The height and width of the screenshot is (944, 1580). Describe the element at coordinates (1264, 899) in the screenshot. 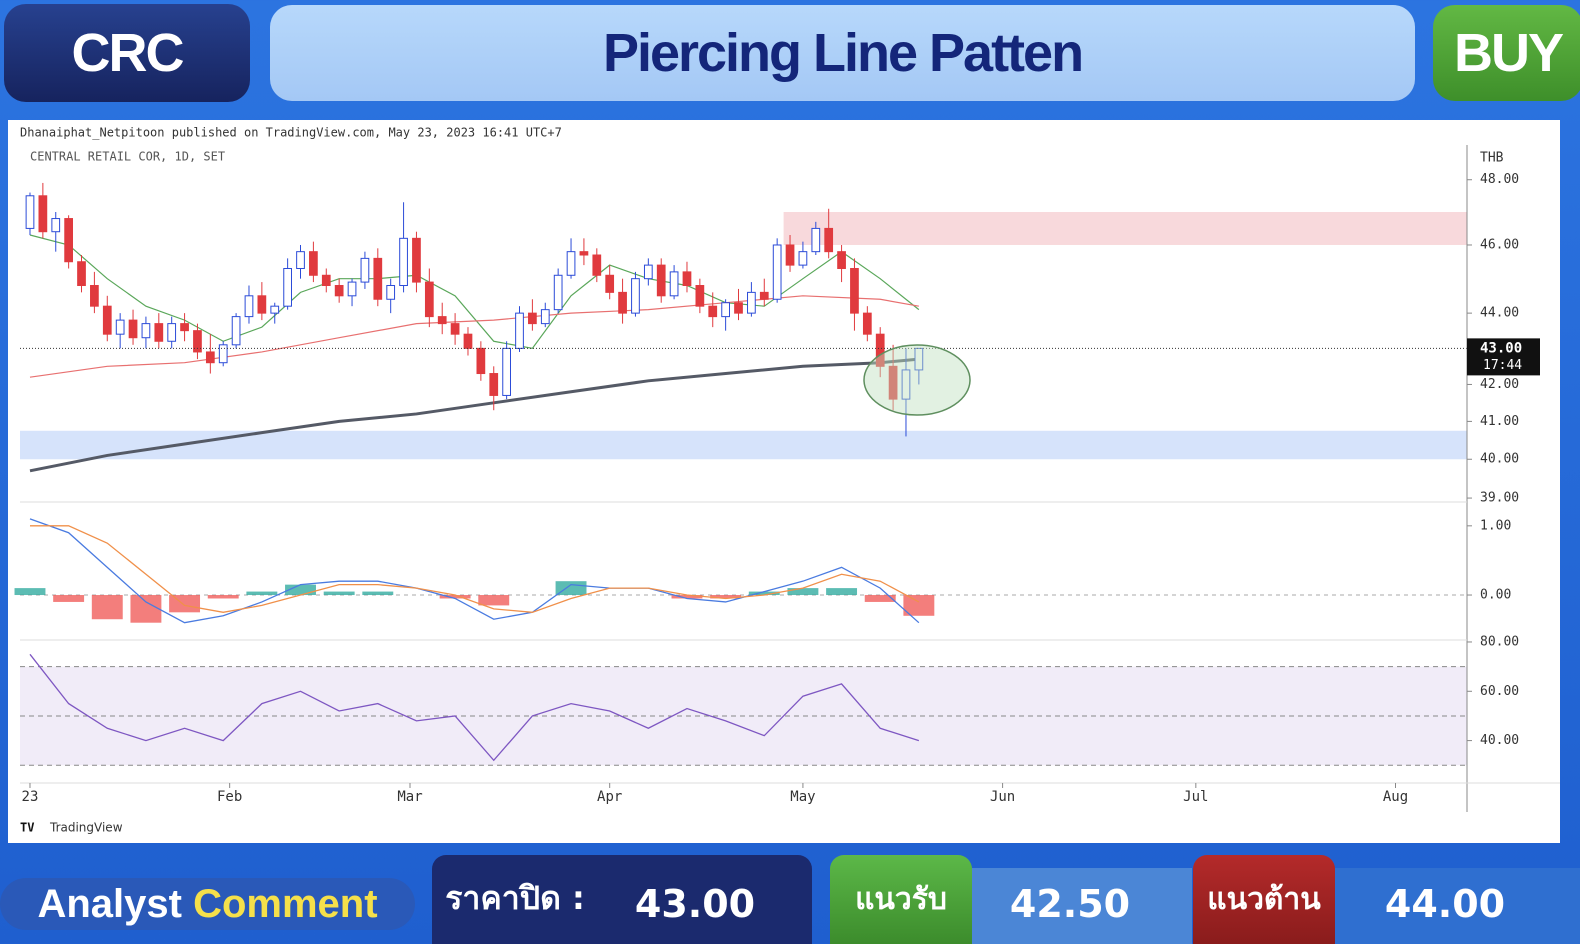

I see `resistance-label: แนวต้าน` at that location.